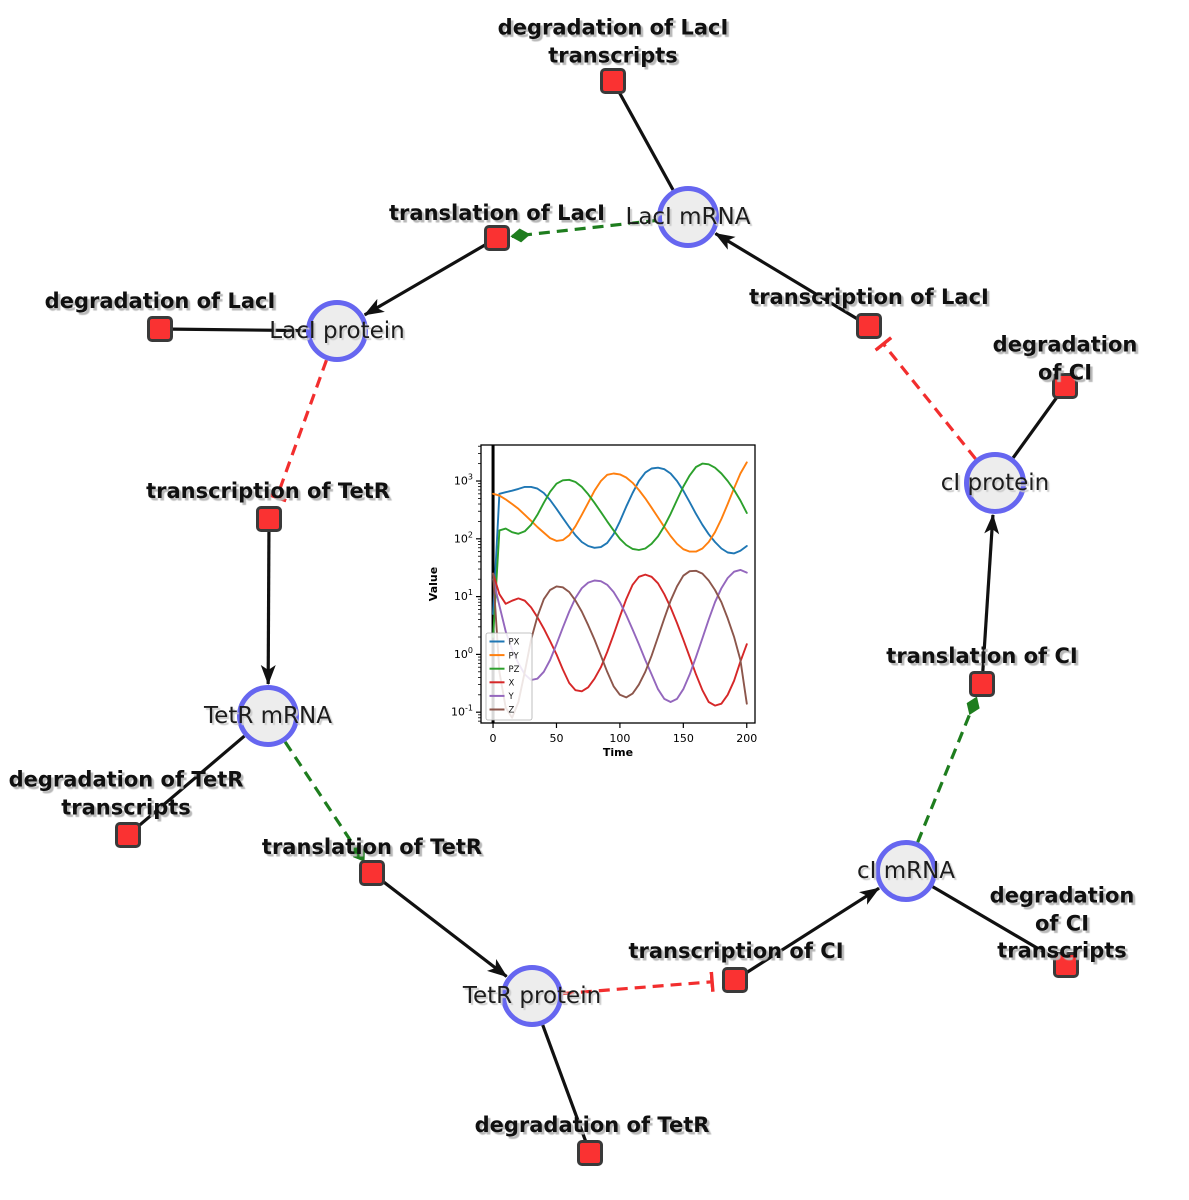 This screenshot has height=1200, width=1189. Describe the element at coordinates (786, 276) in the screenshot. I see `edge-product-transcription_laci-laci_mrna` at that location.